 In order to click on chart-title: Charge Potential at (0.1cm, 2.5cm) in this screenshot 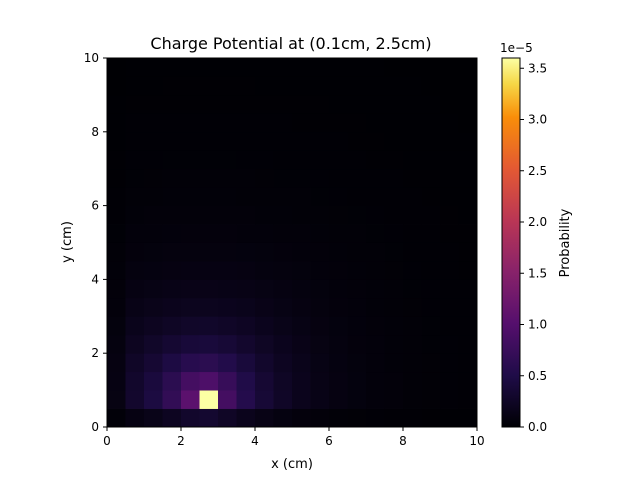, I will do `click(290, 43)`.